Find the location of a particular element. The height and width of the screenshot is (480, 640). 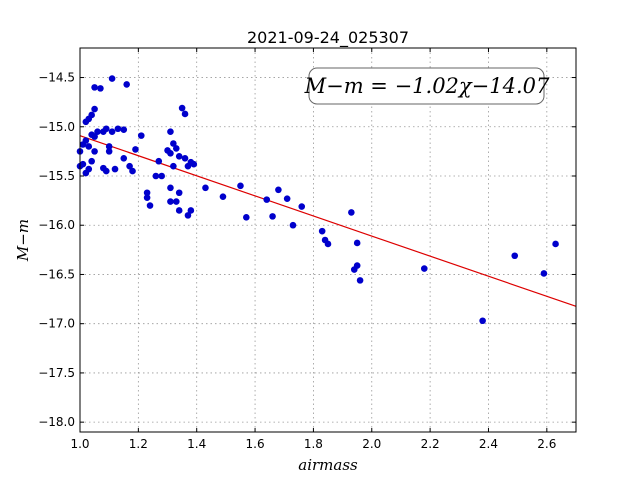

x-tick-label: 2.2 is located at coordinates (430, 444).